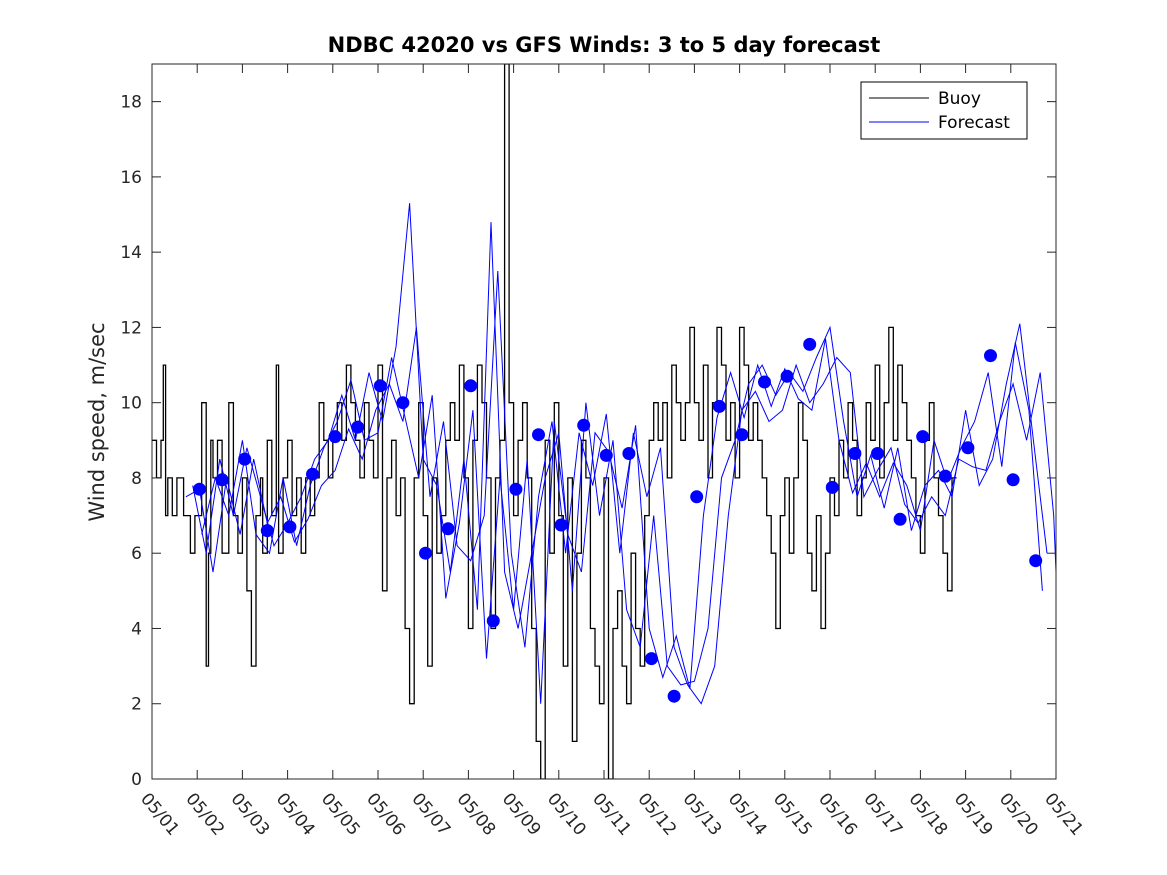 The height and width of the screenshot is (875, 1167). What do you see at coordinates (131, 404) in the screenshot?
I see `y-tick-label: 10` at bounding box center [131, 404].